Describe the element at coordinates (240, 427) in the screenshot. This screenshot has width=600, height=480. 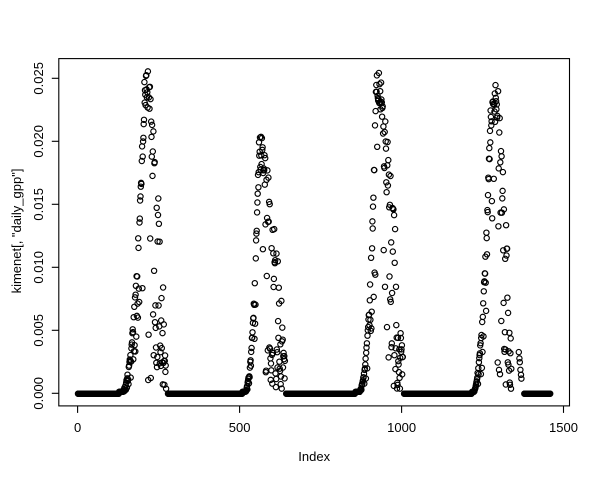
I see `svg-text: 500` at that location.